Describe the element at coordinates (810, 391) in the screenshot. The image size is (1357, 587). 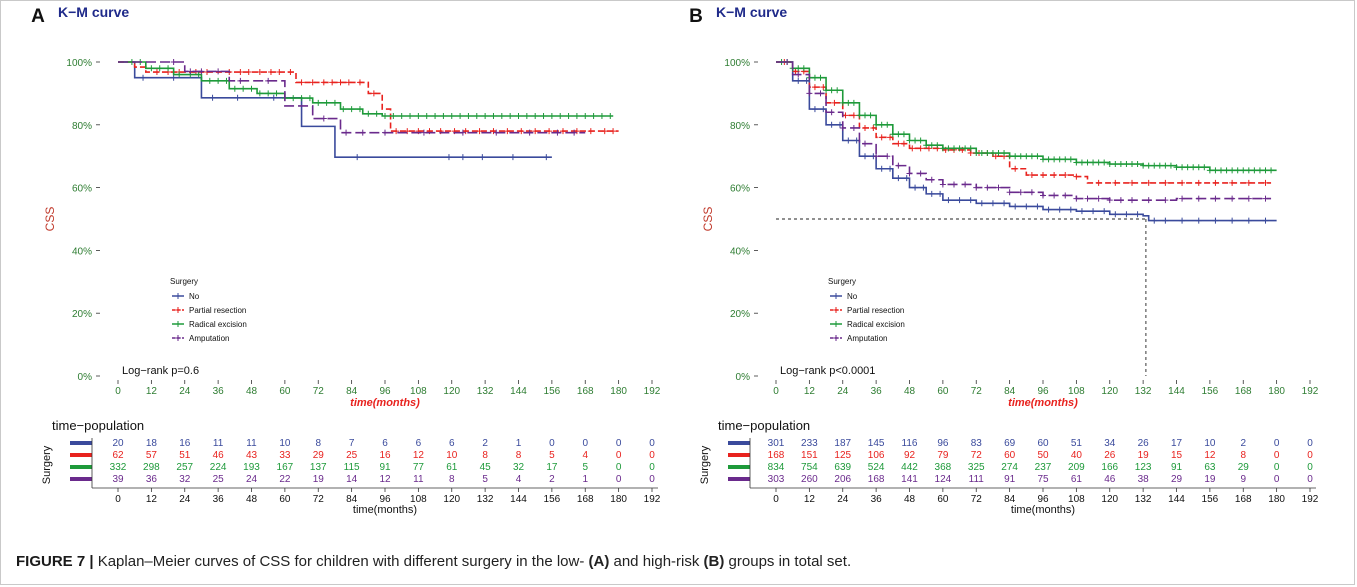
I see `x-tick-label: 12` at that location.